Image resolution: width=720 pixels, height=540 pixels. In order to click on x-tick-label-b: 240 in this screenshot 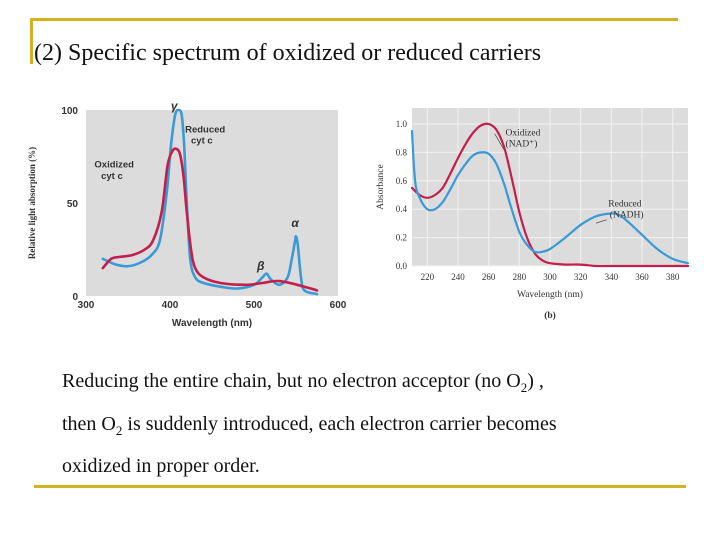, I will do `click(458, 277)`.